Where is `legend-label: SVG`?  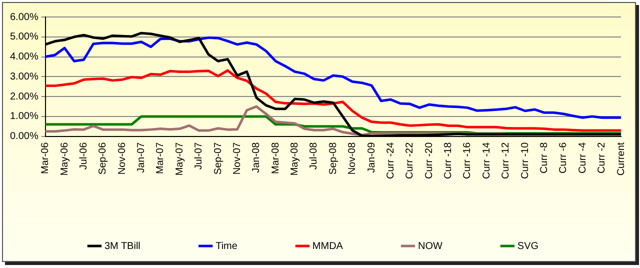 legend-label: SVG is located at coordinates (528, 246).